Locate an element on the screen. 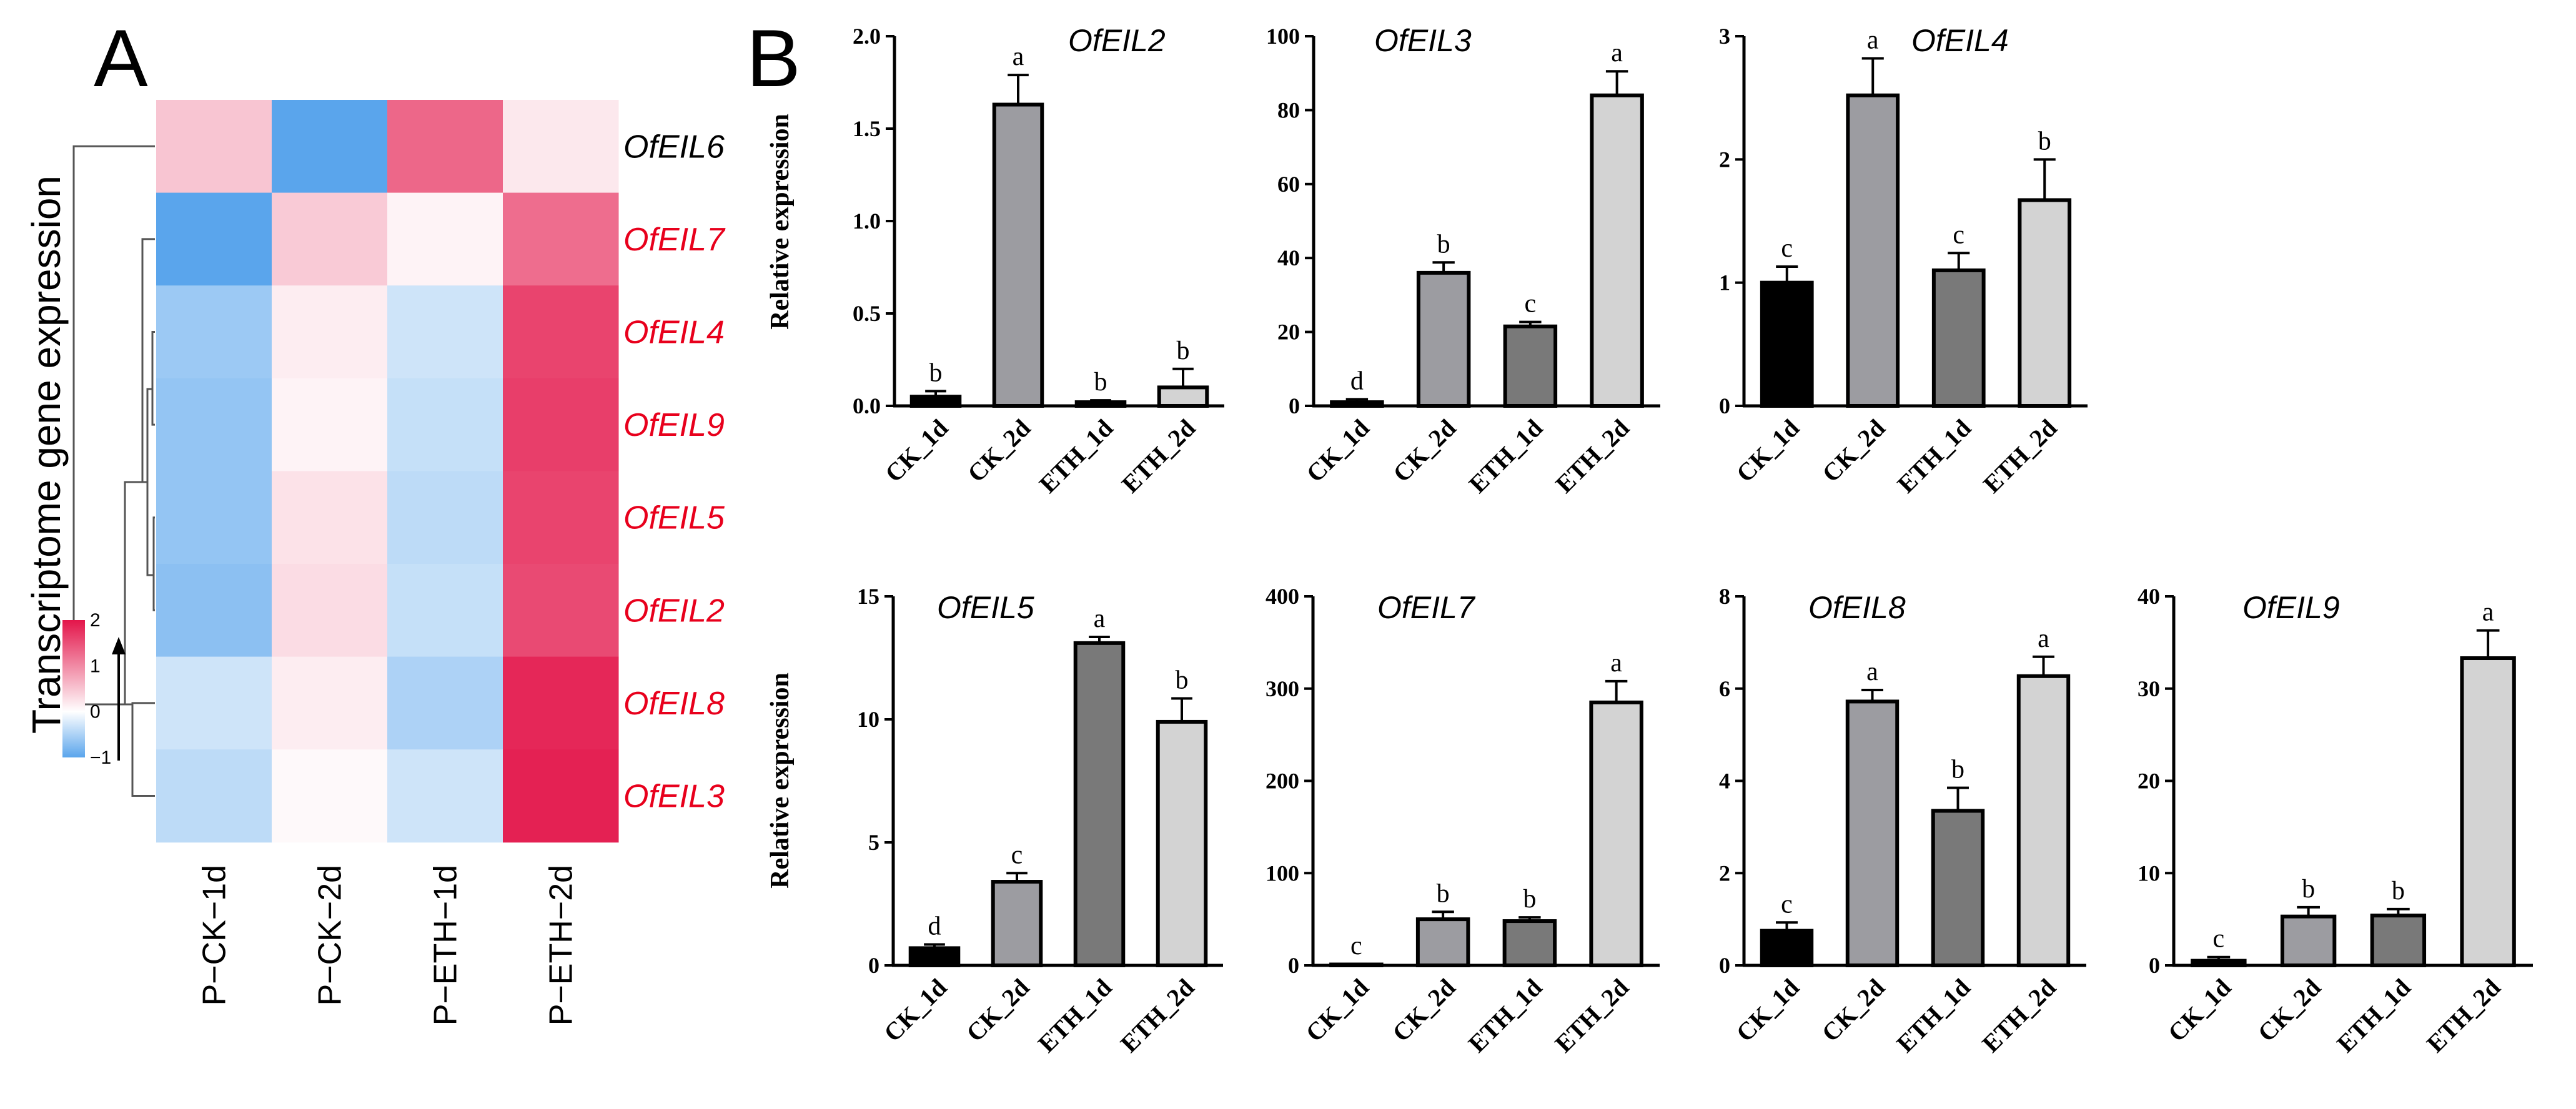  y-tick-label: 15 is located at coordinates (868, 596).